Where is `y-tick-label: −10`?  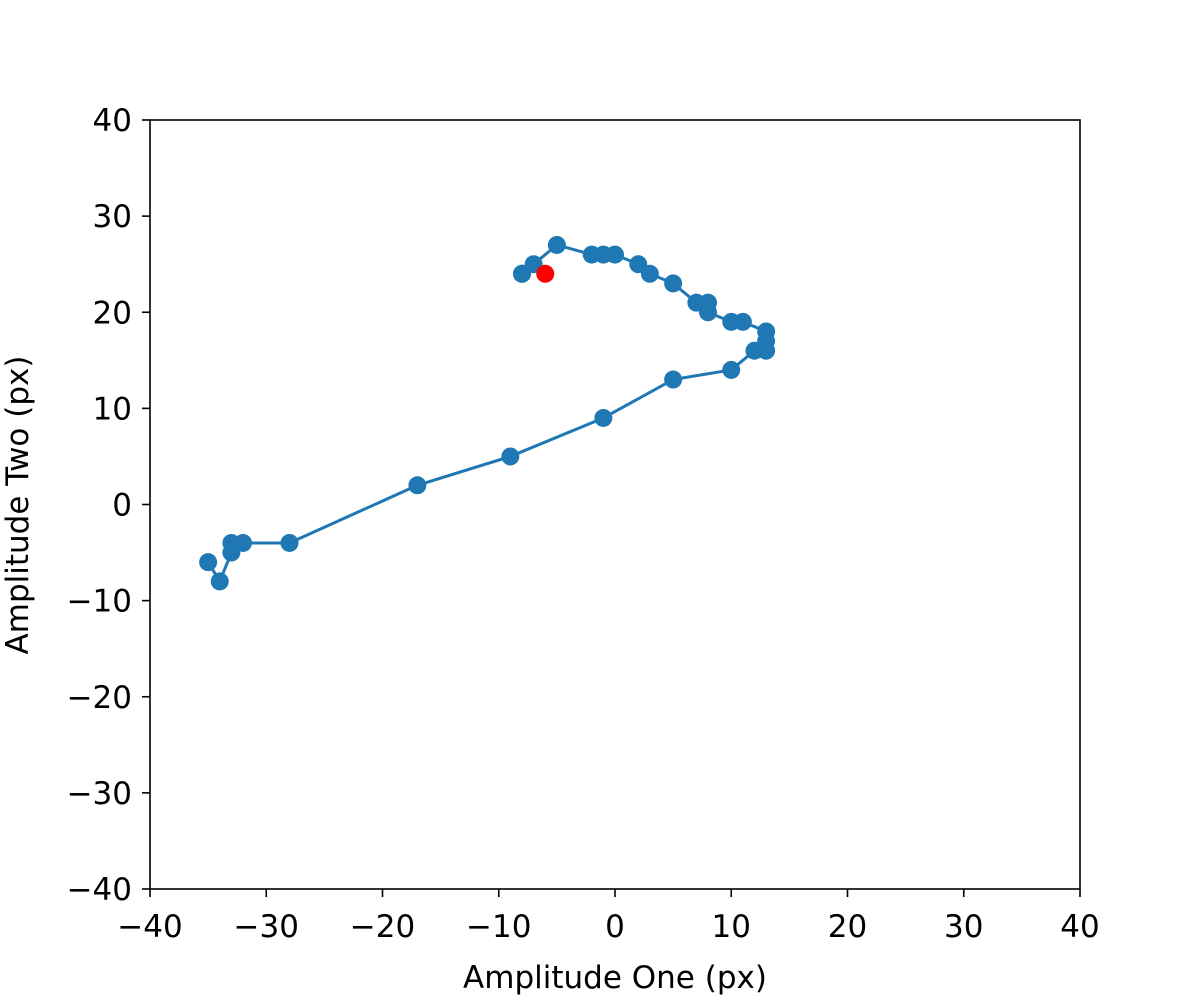
y-tick-label: −10 is located at coordinates (99, 602).